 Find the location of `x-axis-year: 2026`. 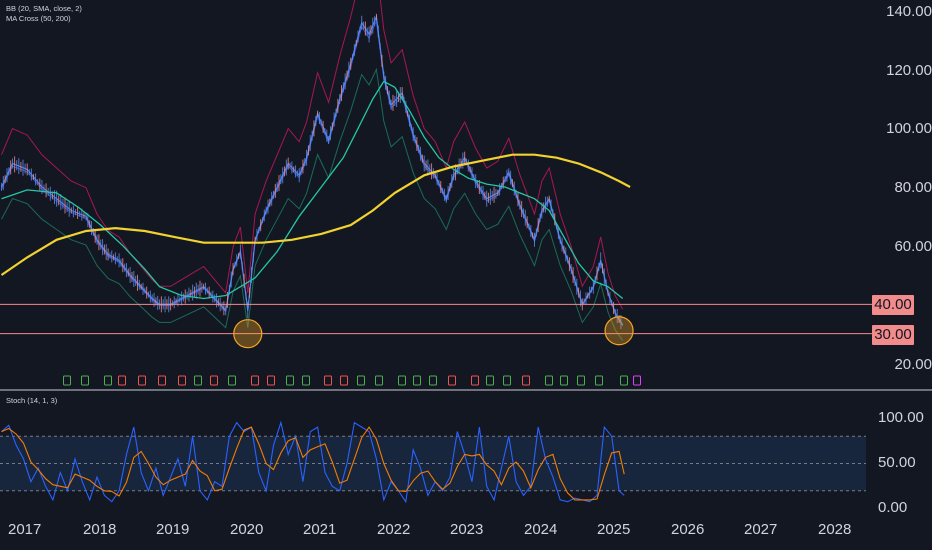

x-axis-year: 2026 is located at coordinates (688, 529).